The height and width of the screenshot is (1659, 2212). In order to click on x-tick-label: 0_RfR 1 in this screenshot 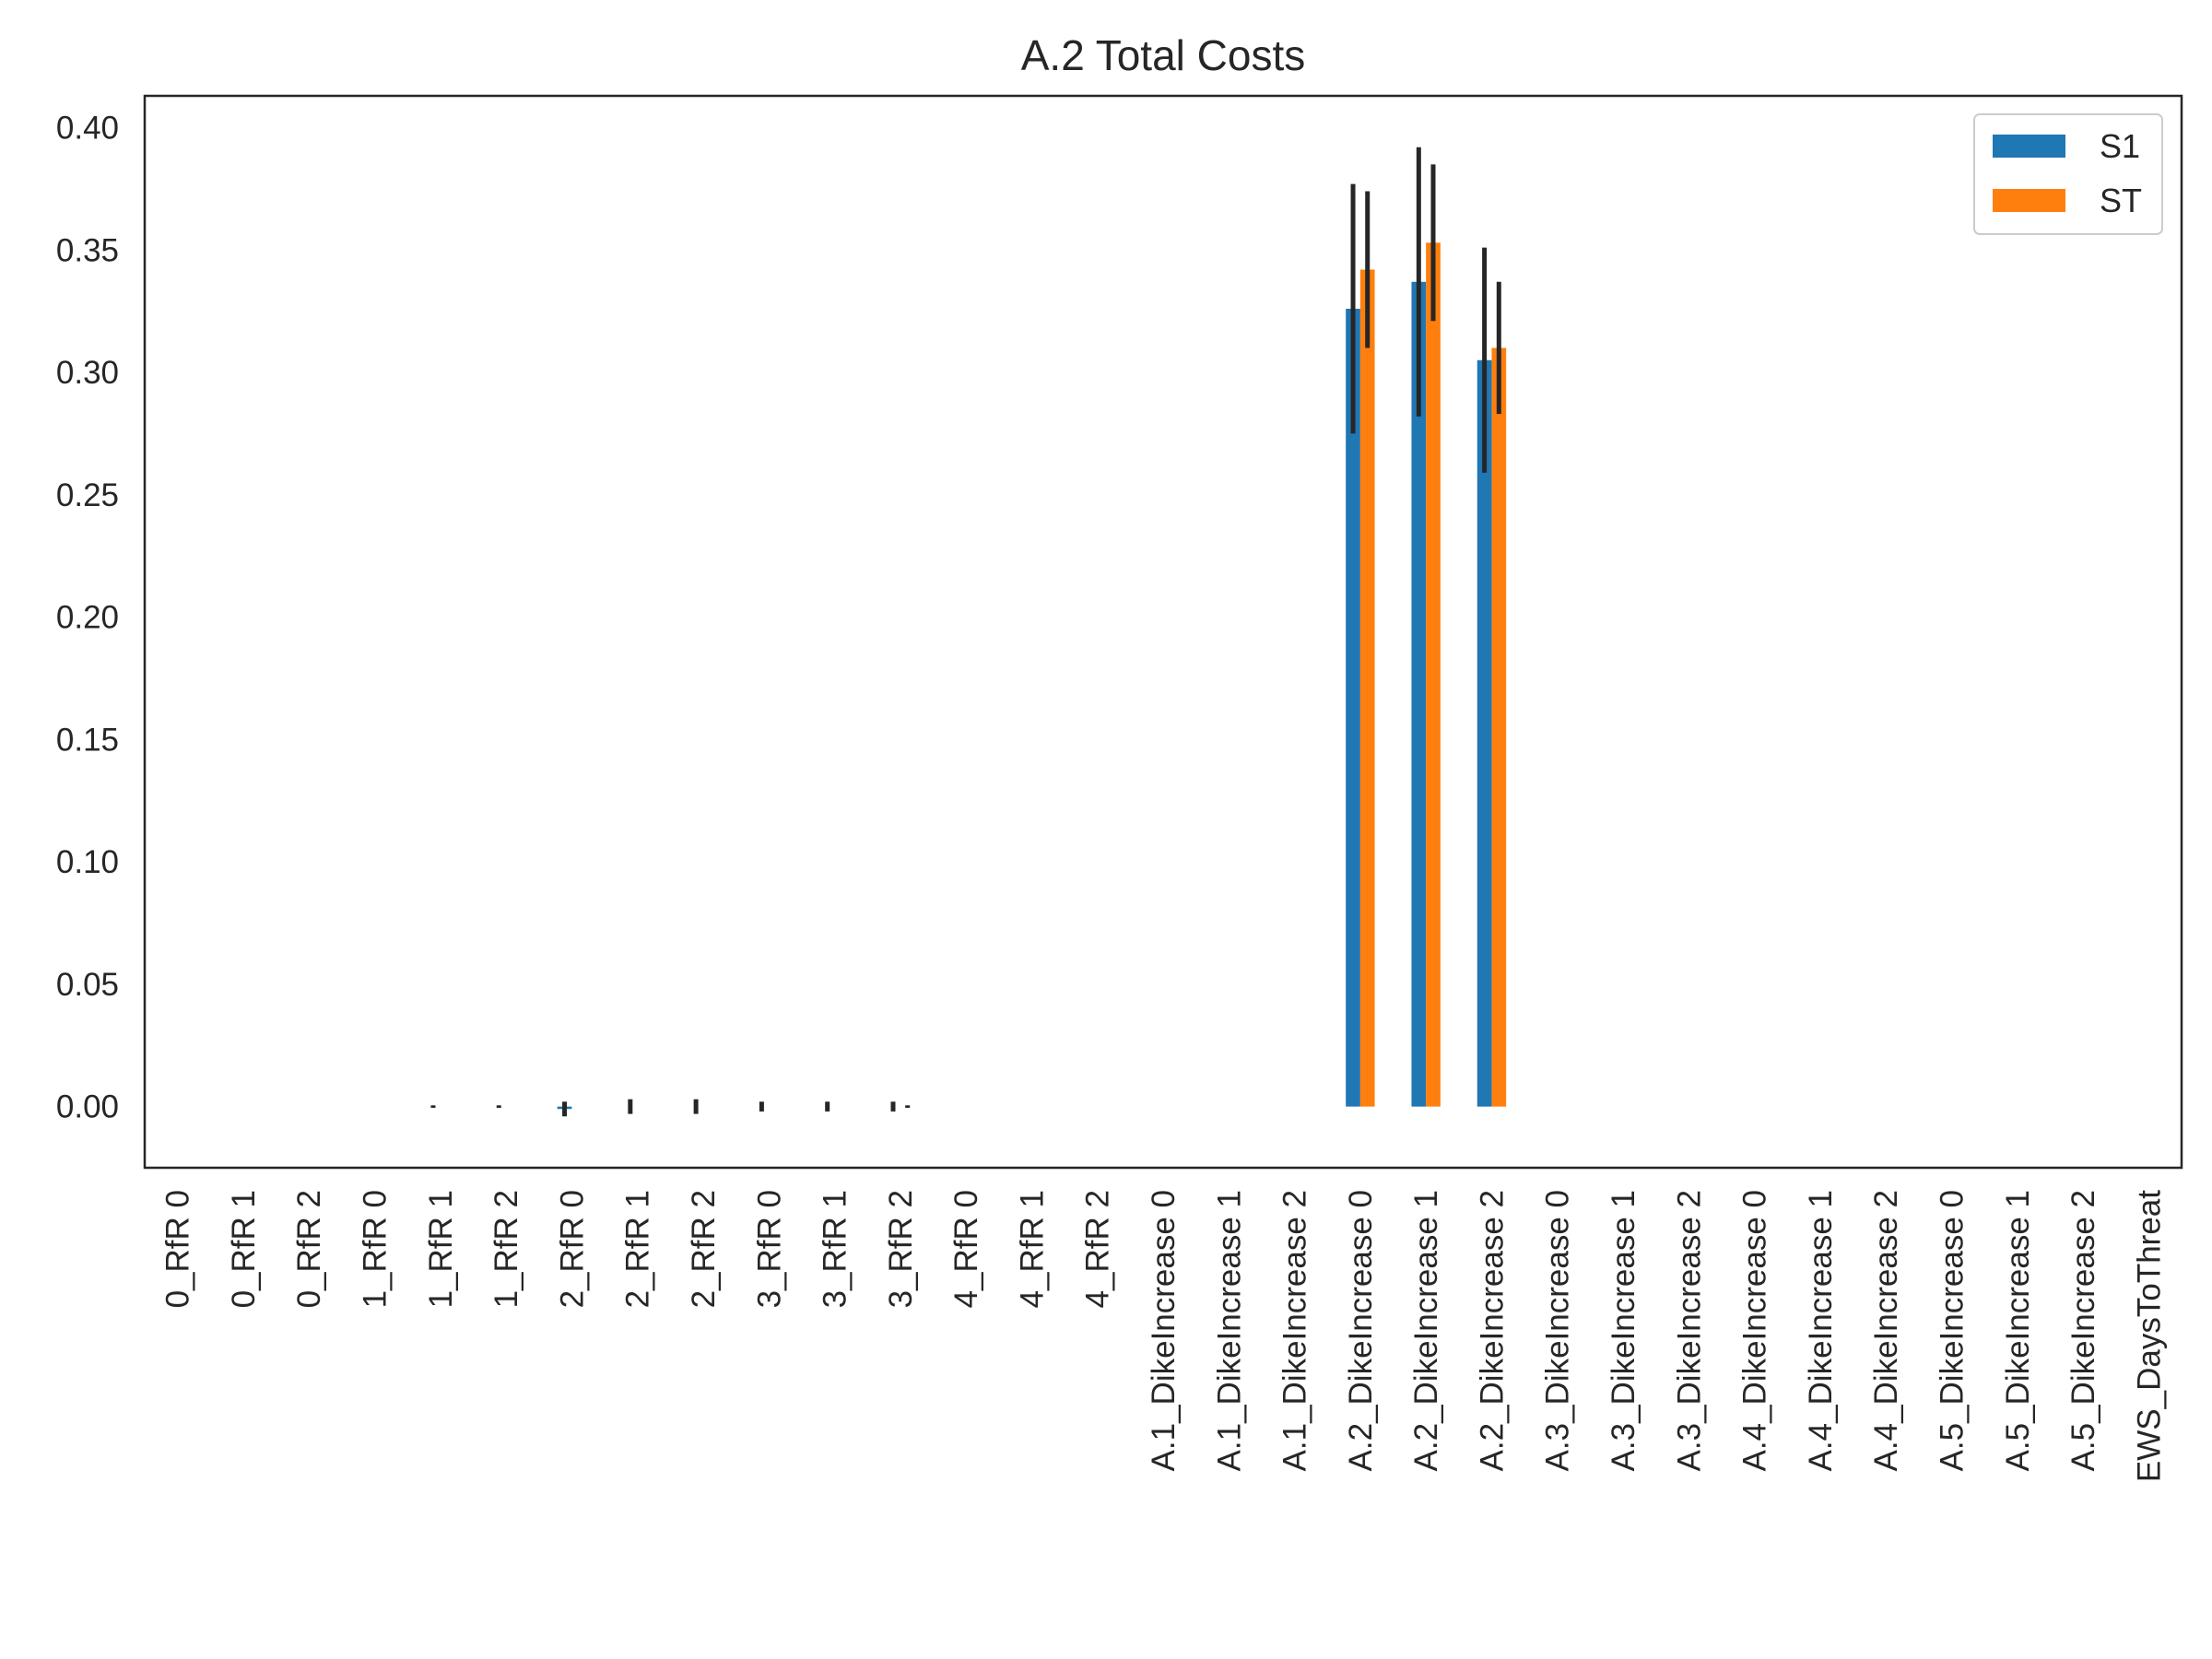, I will do `click(244, 1249)`.